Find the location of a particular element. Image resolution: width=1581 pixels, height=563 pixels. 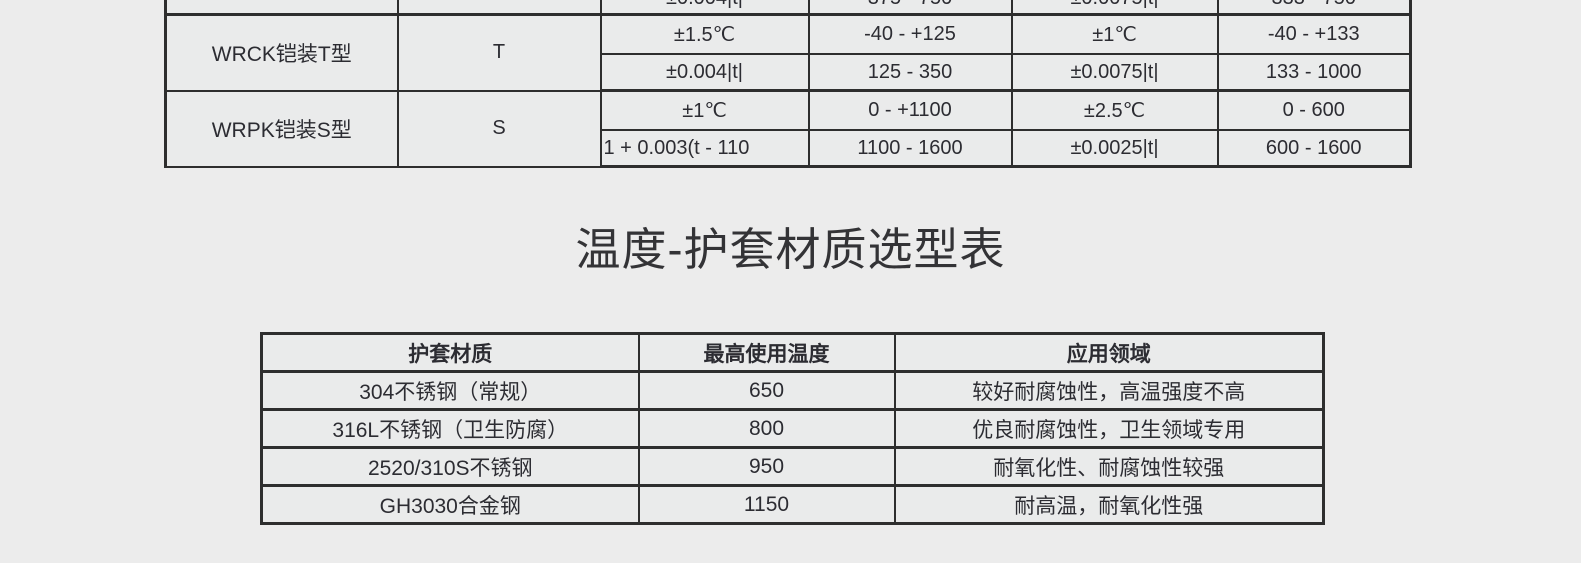

table-row: 304不锈钢（常规） 650 较好耐腐蚀性，高温强度不高 is located at coordinates (792, 390).